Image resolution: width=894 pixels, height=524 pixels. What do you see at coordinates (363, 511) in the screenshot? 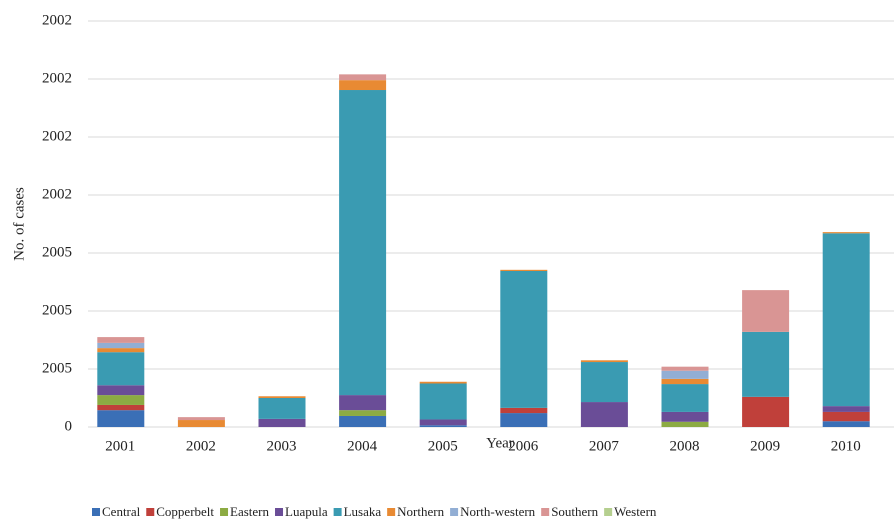
I see `legend-label: Lusaka` at bounding box center [363, 511].